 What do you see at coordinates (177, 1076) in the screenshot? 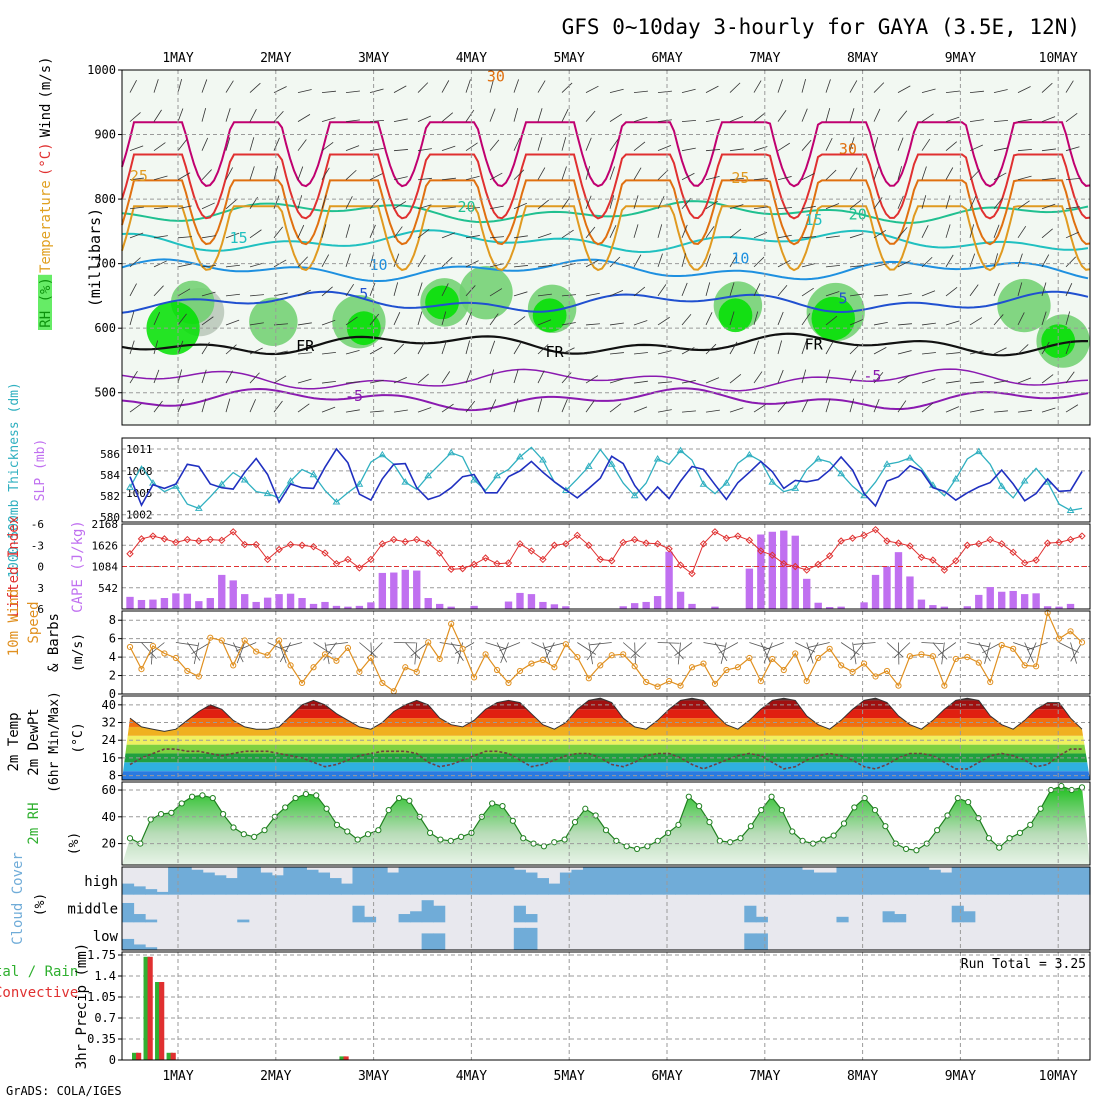
I see `bottom-date-tick: 1MAY` at bounding box center [177, 1076].